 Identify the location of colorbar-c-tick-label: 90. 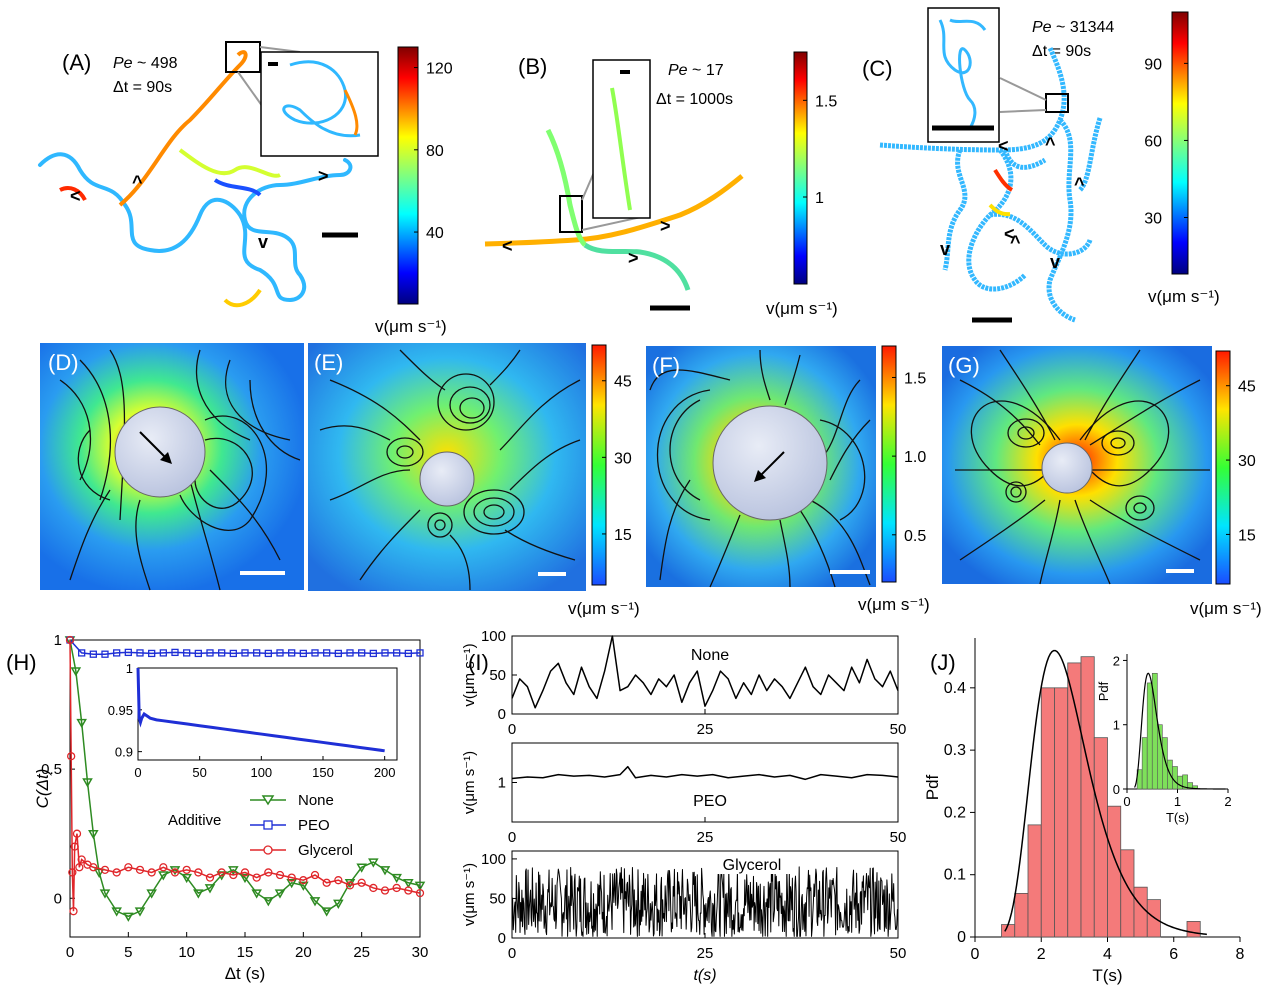
(1153, 64).